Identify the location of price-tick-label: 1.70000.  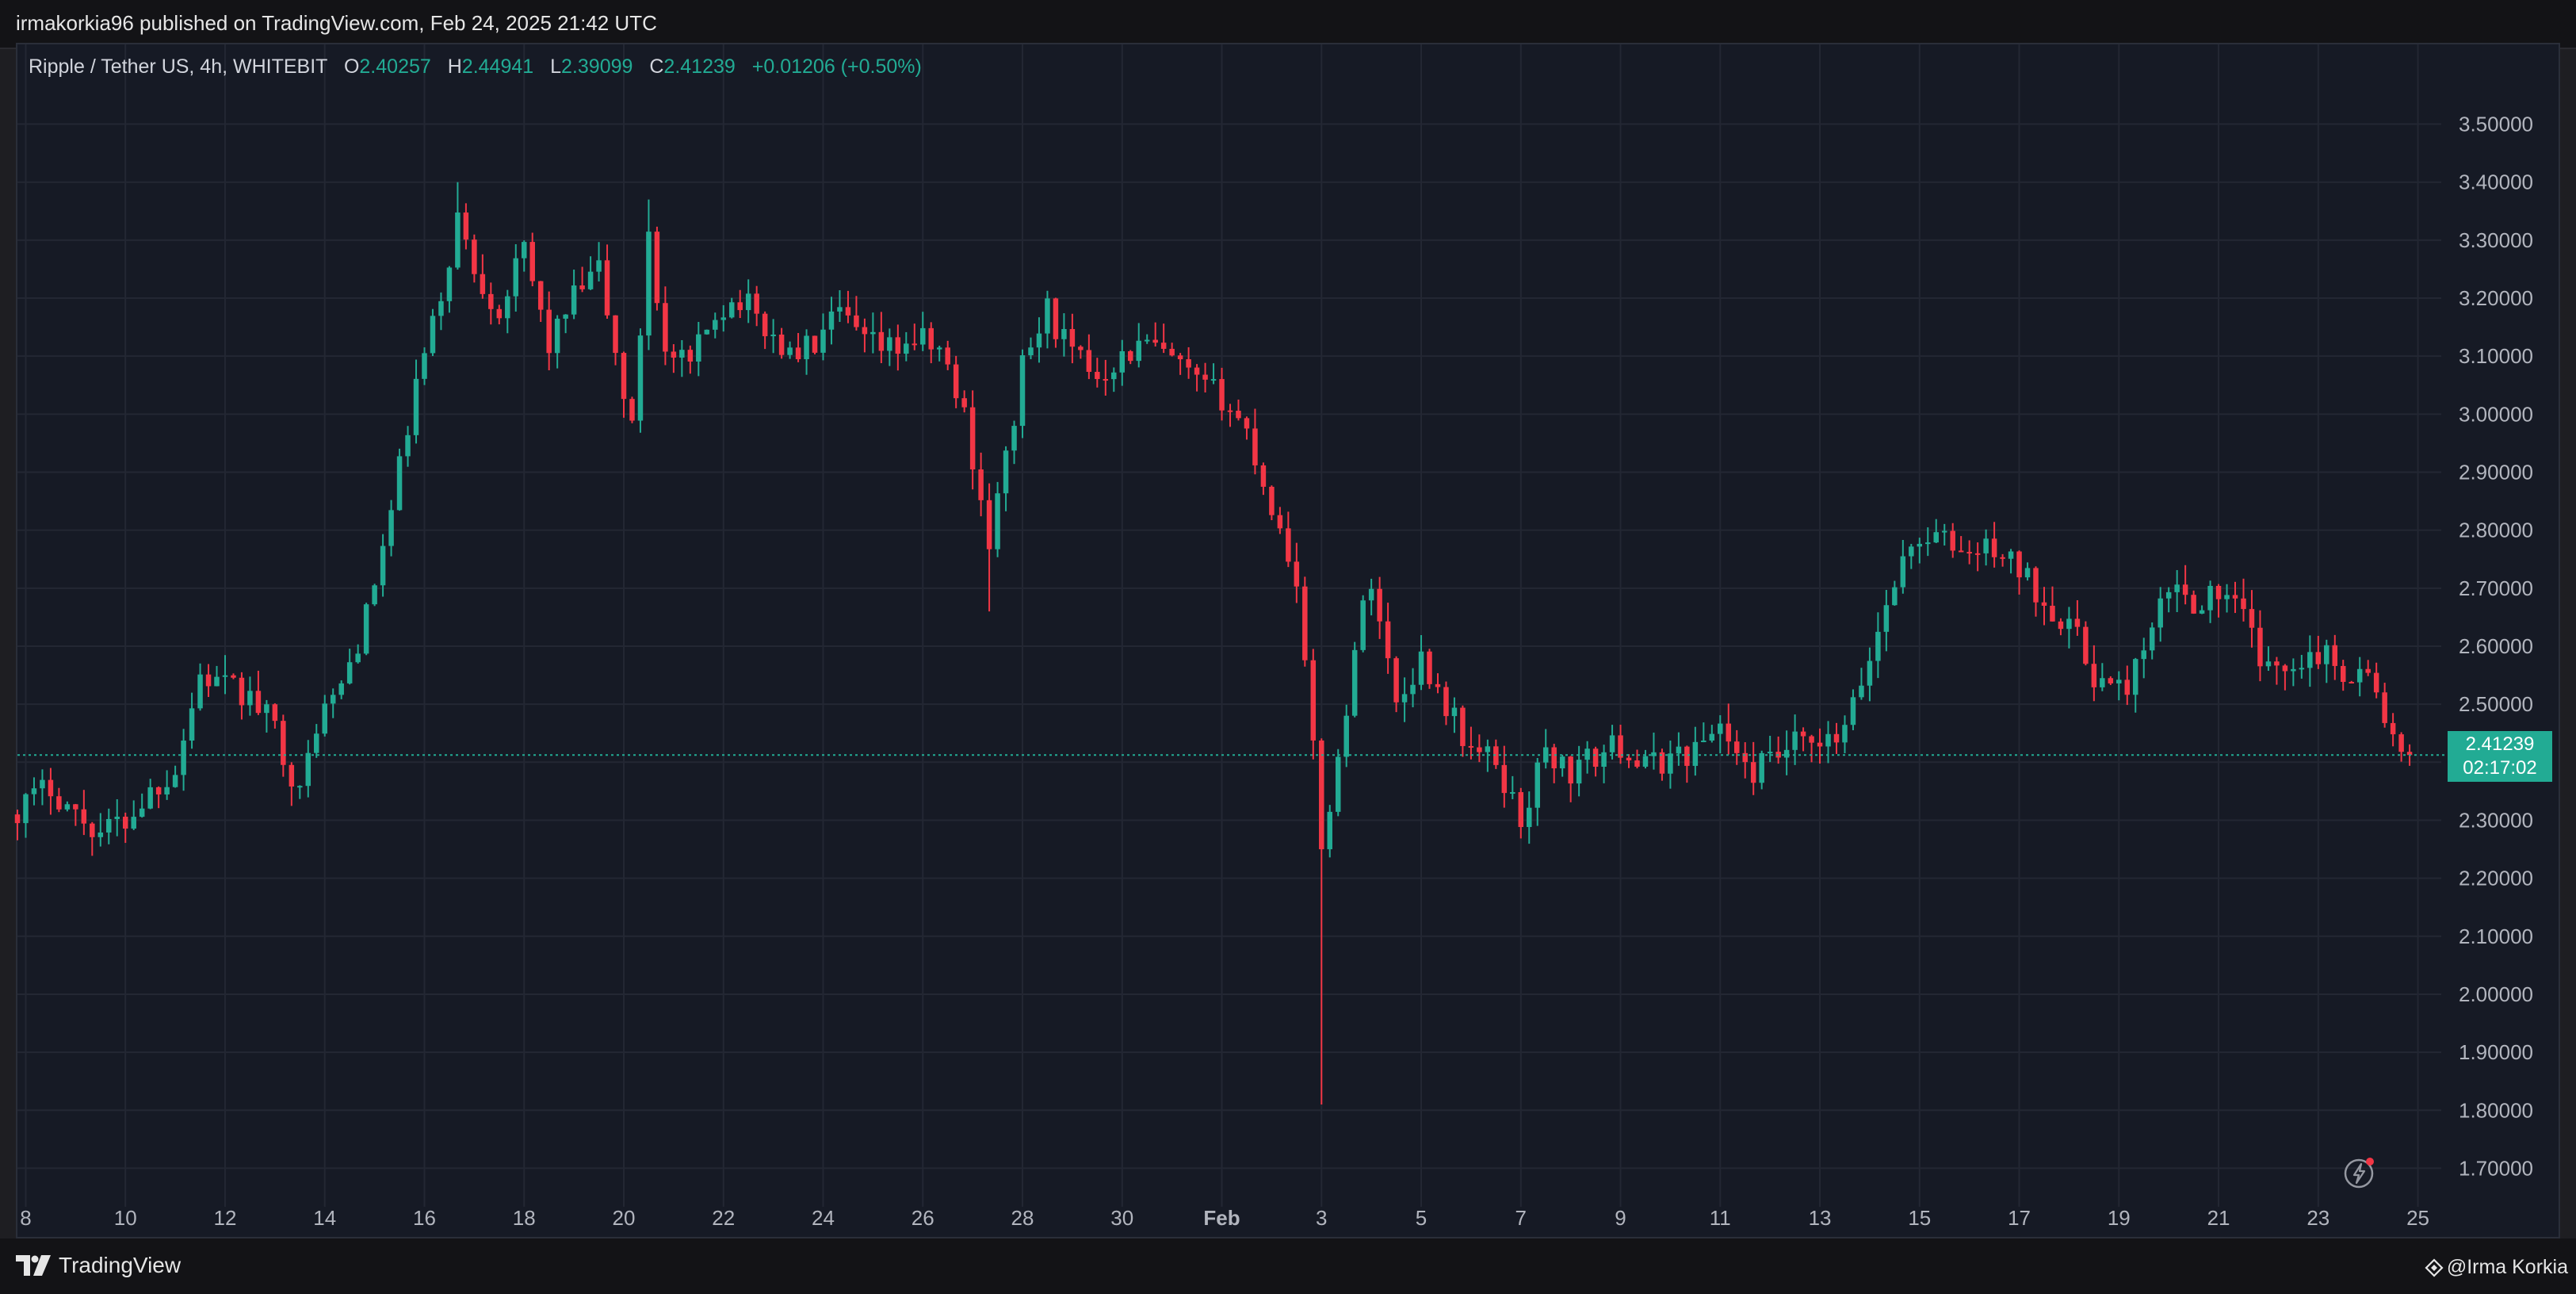
(2496, 1168).